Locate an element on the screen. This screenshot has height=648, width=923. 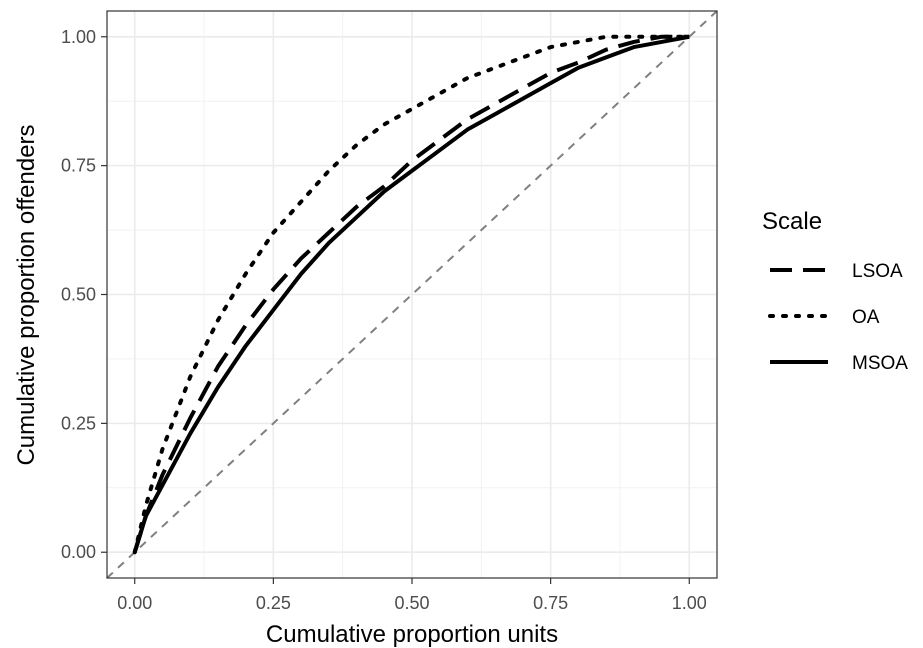
y-tick-label: 0.75 is located at coordinates (78, 166).